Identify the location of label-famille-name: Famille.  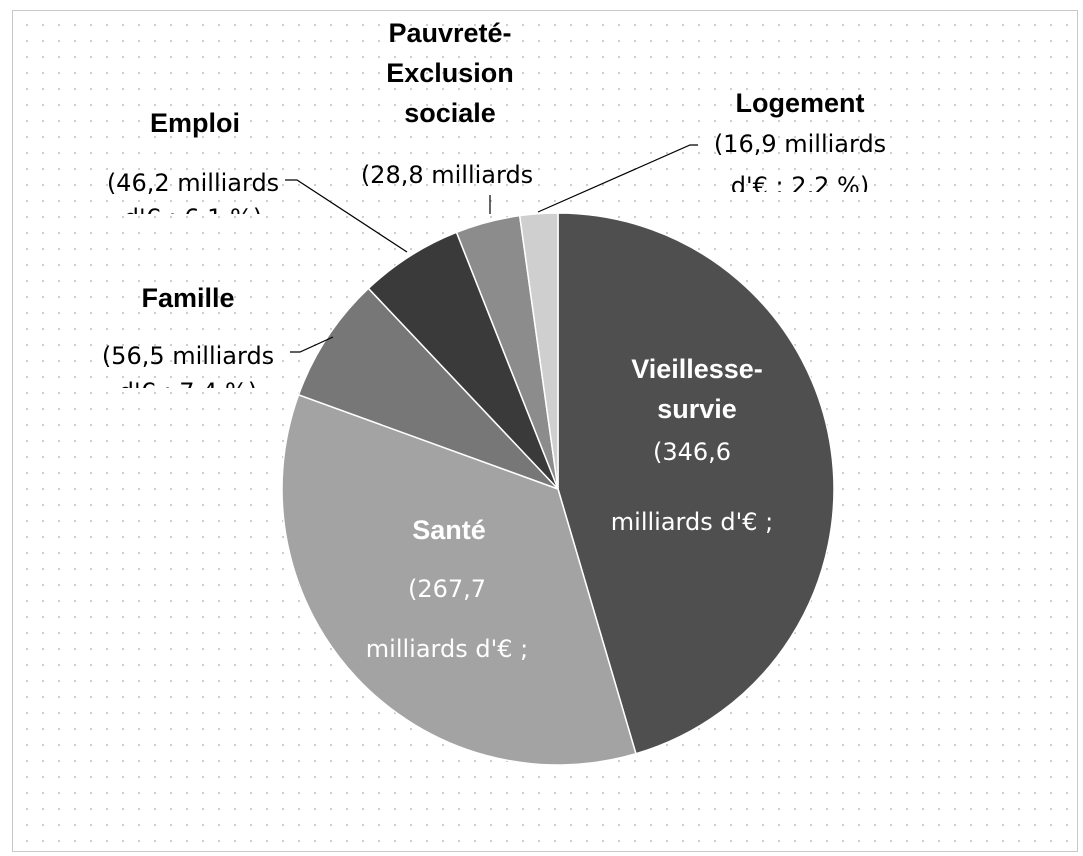
(187, 298).